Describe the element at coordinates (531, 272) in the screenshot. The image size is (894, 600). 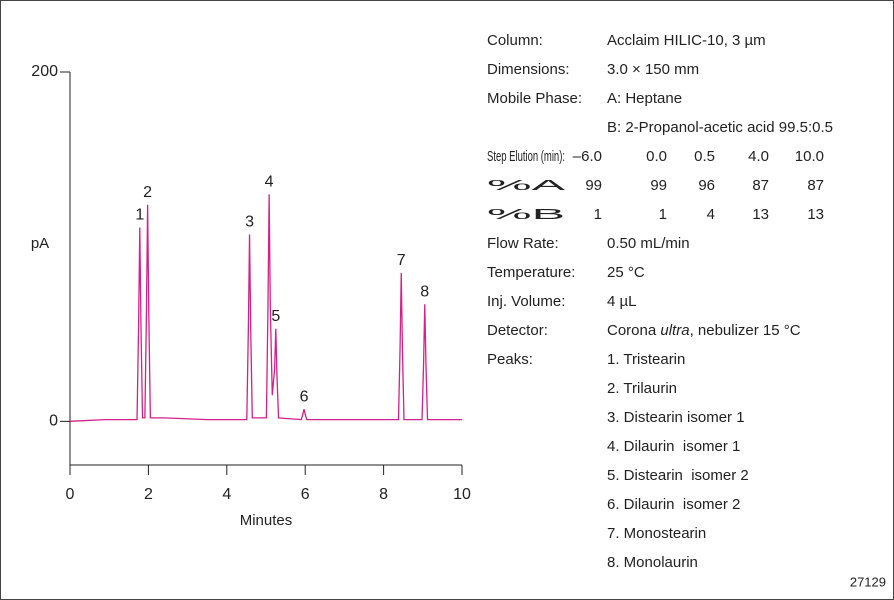
I see `condition-label: Temperature:` at that location.